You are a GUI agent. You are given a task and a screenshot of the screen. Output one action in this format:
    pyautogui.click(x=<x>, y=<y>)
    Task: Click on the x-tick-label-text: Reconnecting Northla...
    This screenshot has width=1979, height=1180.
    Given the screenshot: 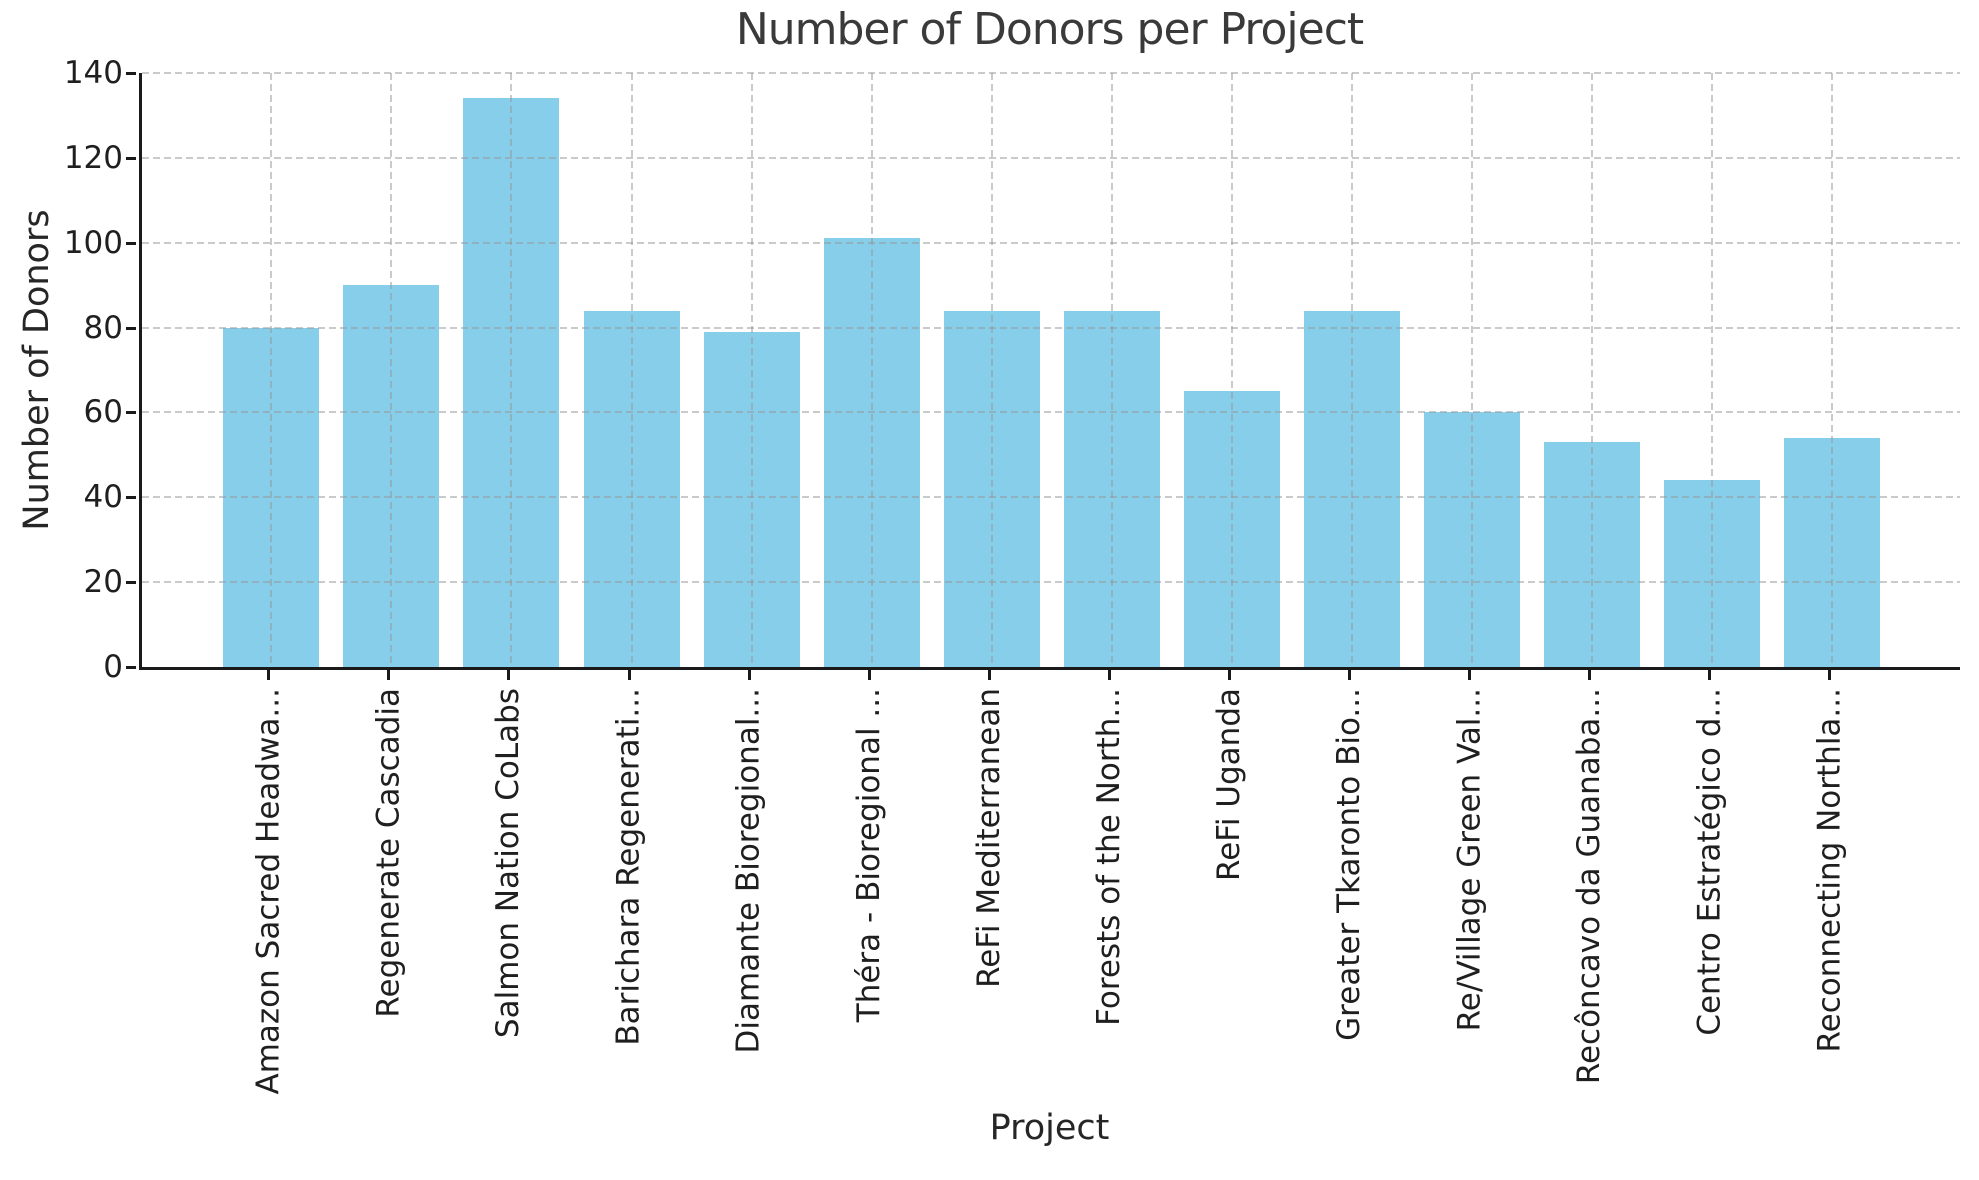 What is the action you would take?
    pyautogui.click(x=1829, y=870)
    